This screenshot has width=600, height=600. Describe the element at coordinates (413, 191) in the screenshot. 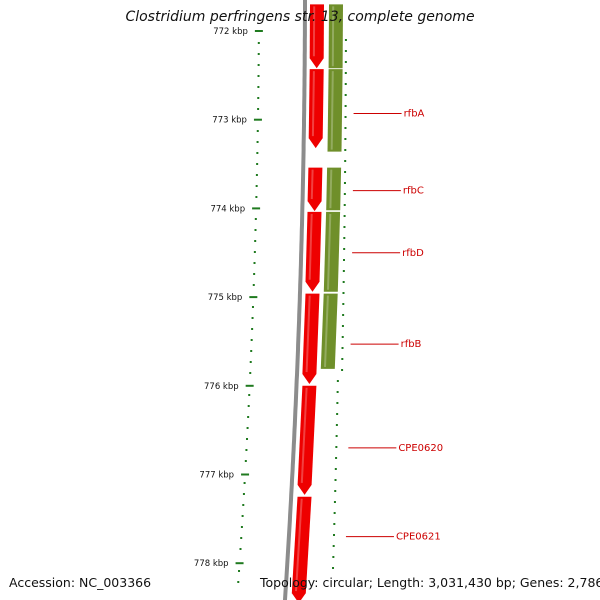

I see `gene-label-rfbc: rfbC` at that location.